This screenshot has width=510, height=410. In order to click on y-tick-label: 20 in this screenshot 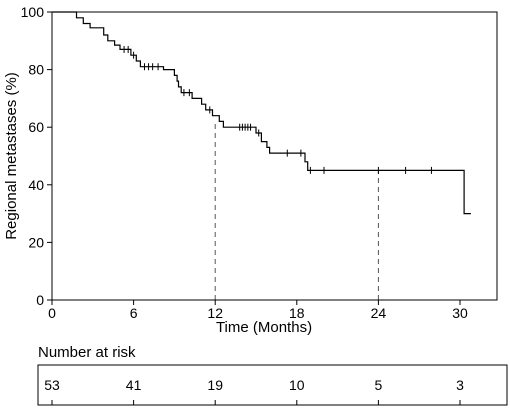, I will do `click(36, 242)`.